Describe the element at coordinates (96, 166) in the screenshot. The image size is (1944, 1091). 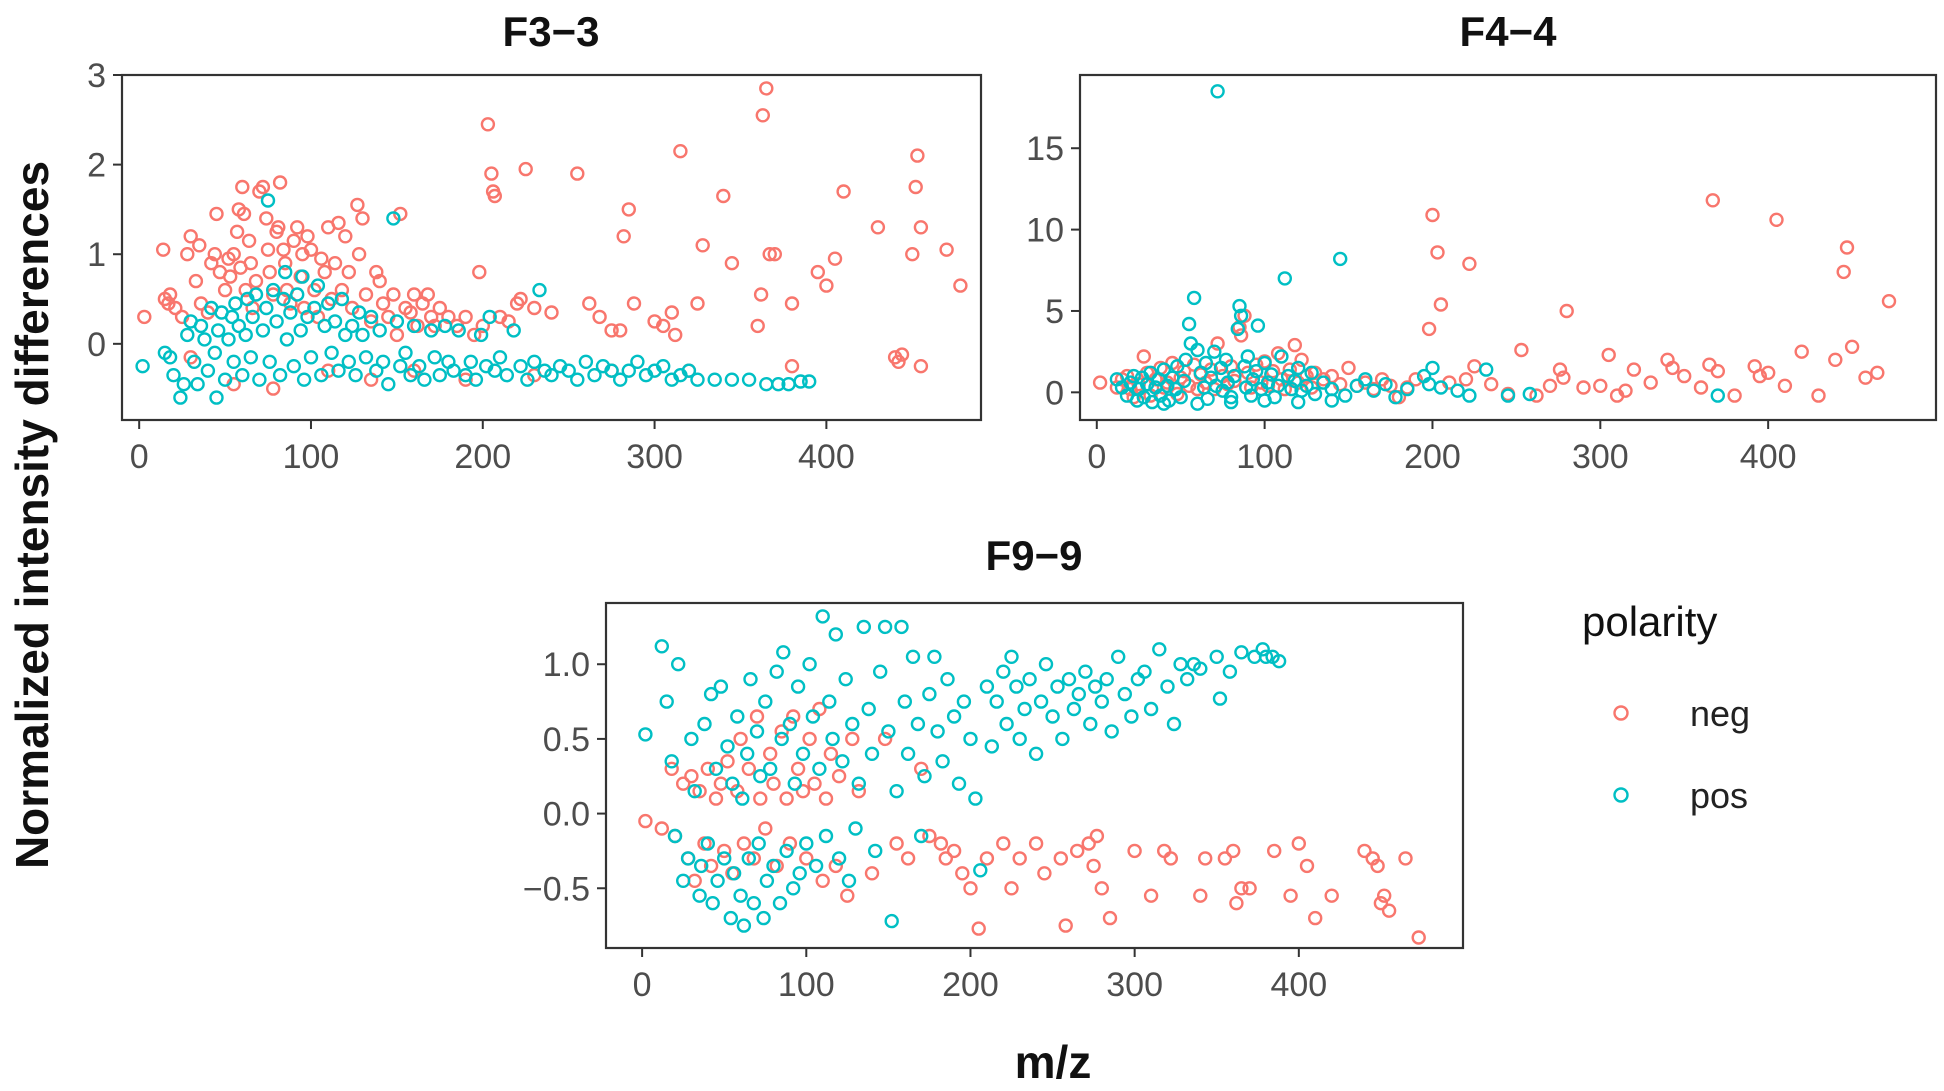
I see `y-tick-label-f3-3-2: 2` at that location.